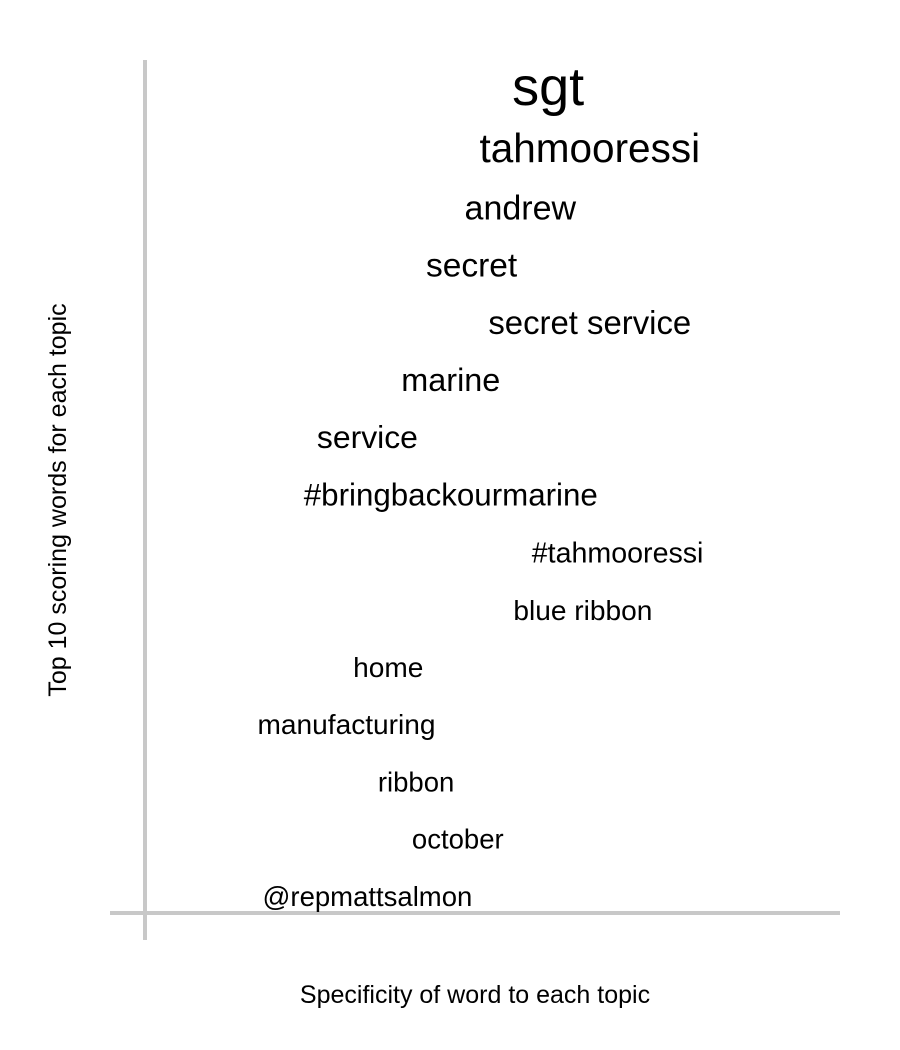  What do you see at coordinates (472, 266) in the screenshot?
I see `word-label: secret` at bounding box center [472, 266].